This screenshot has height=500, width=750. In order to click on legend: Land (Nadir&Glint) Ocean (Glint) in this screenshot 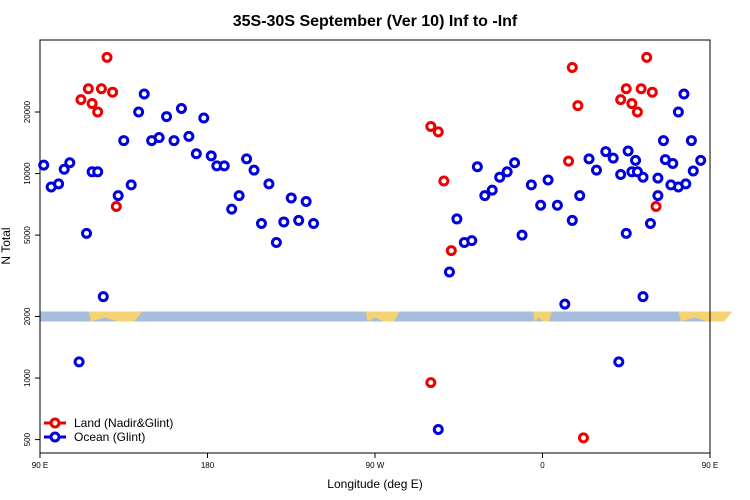, I will do `click(108, 430)`.